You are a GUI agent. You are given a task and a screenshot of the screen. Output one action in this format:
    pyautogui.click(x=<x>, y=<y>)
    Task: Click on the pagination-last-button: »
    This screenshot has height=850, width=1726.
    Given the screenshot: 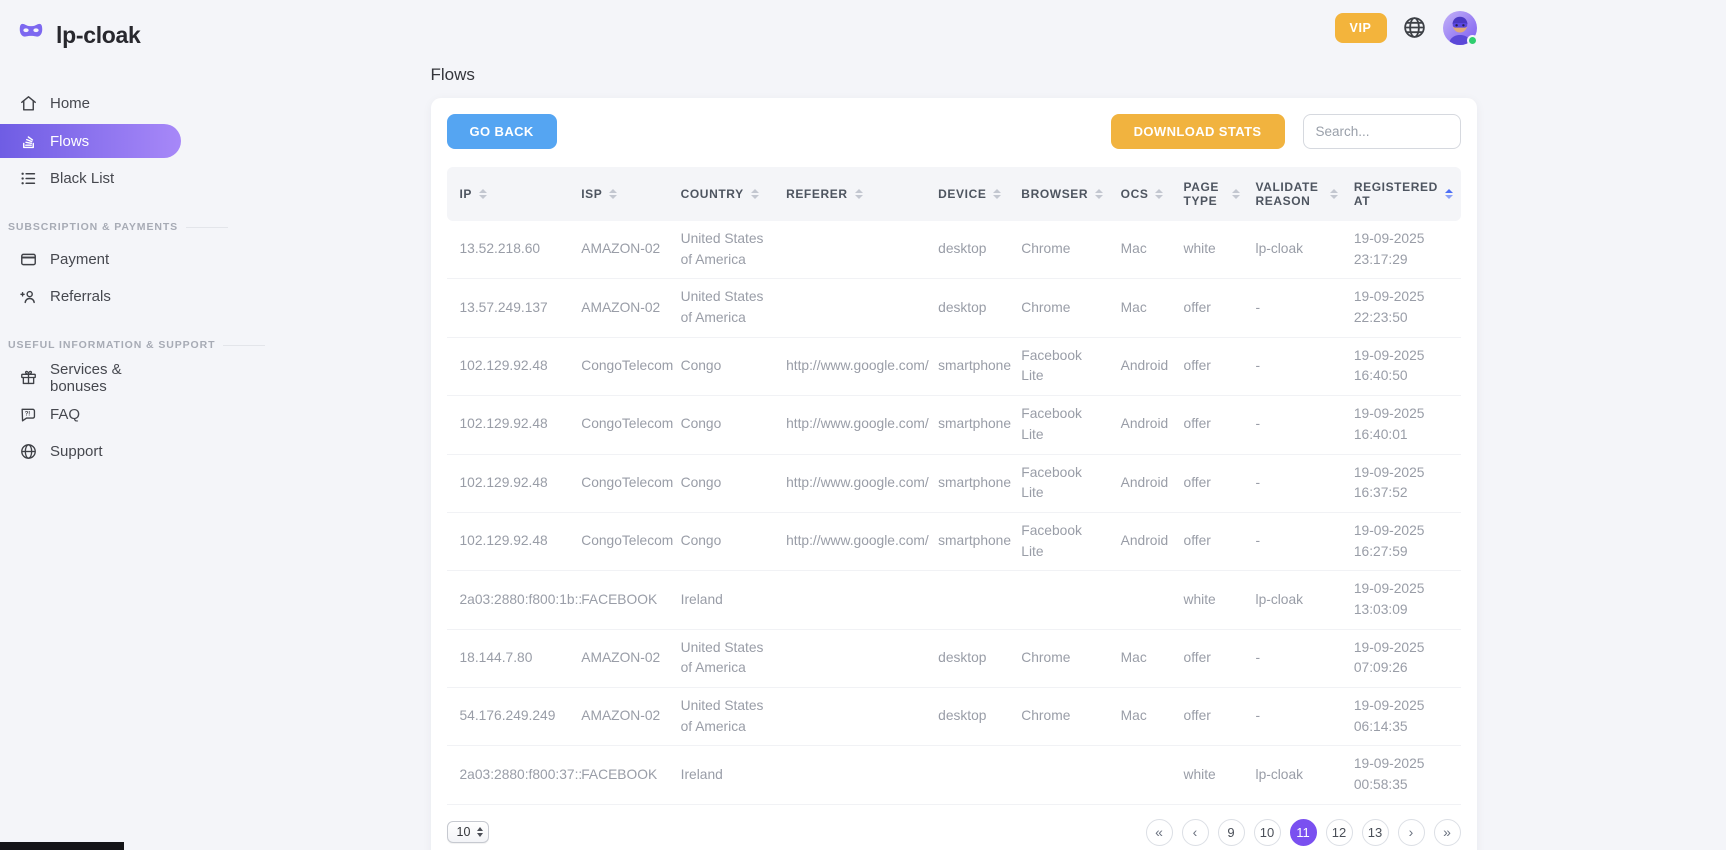 What is the action you would take?
    pyautogui.click(x=1447, y=832)
    